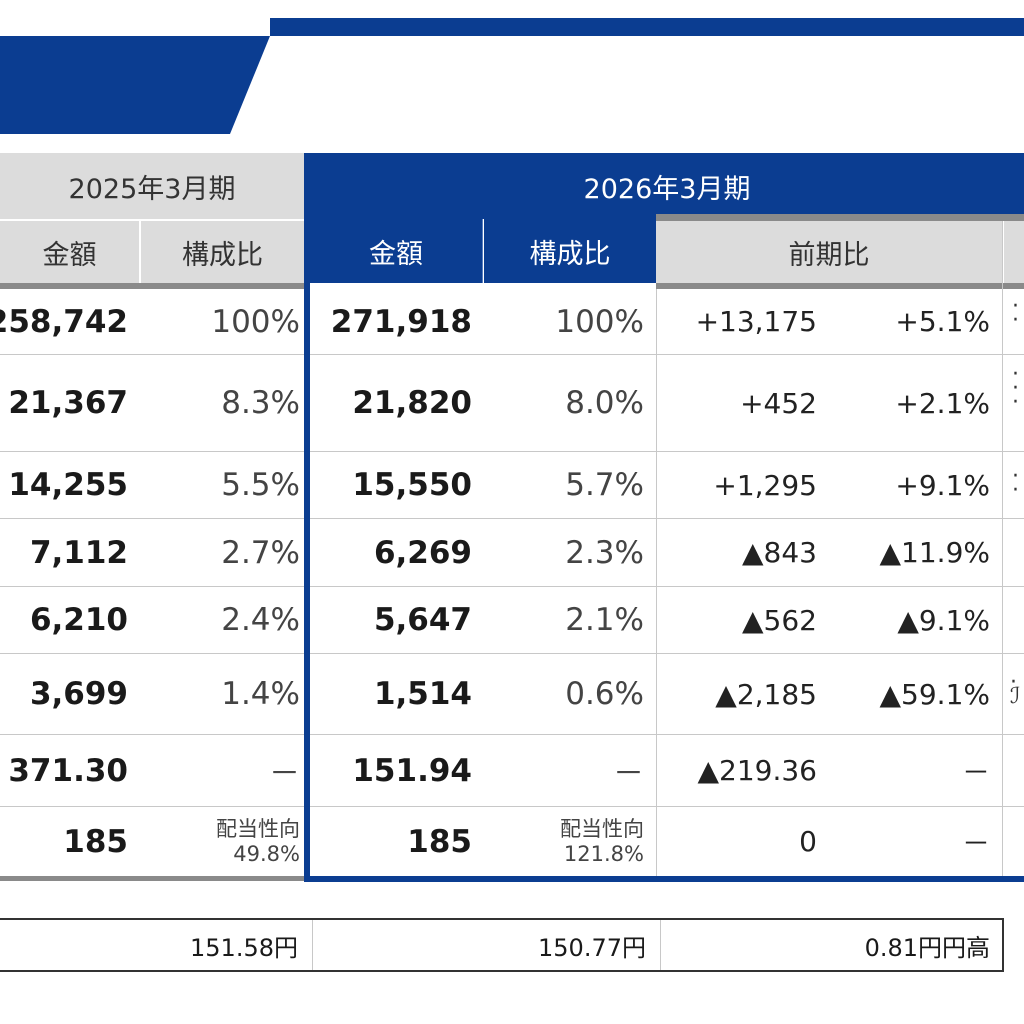 The image size is (1024, 1024). I want to click on yoy-pct: ▲59.1%, so click(934, 694).